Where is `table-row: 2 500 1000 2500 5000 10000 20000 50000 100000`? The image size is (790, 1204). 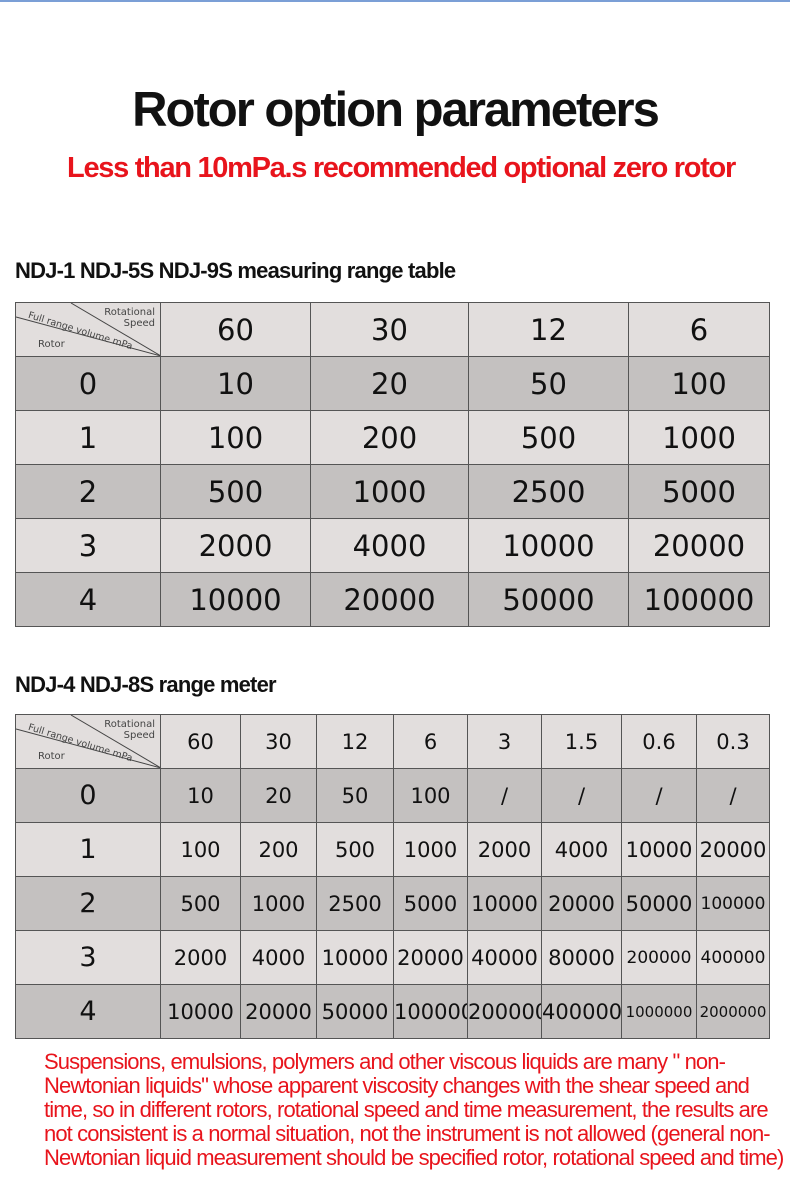
table-row: 2 500 1000 2500 5000 10000 20000 50000 100000 is located at coordinates (392, 903).